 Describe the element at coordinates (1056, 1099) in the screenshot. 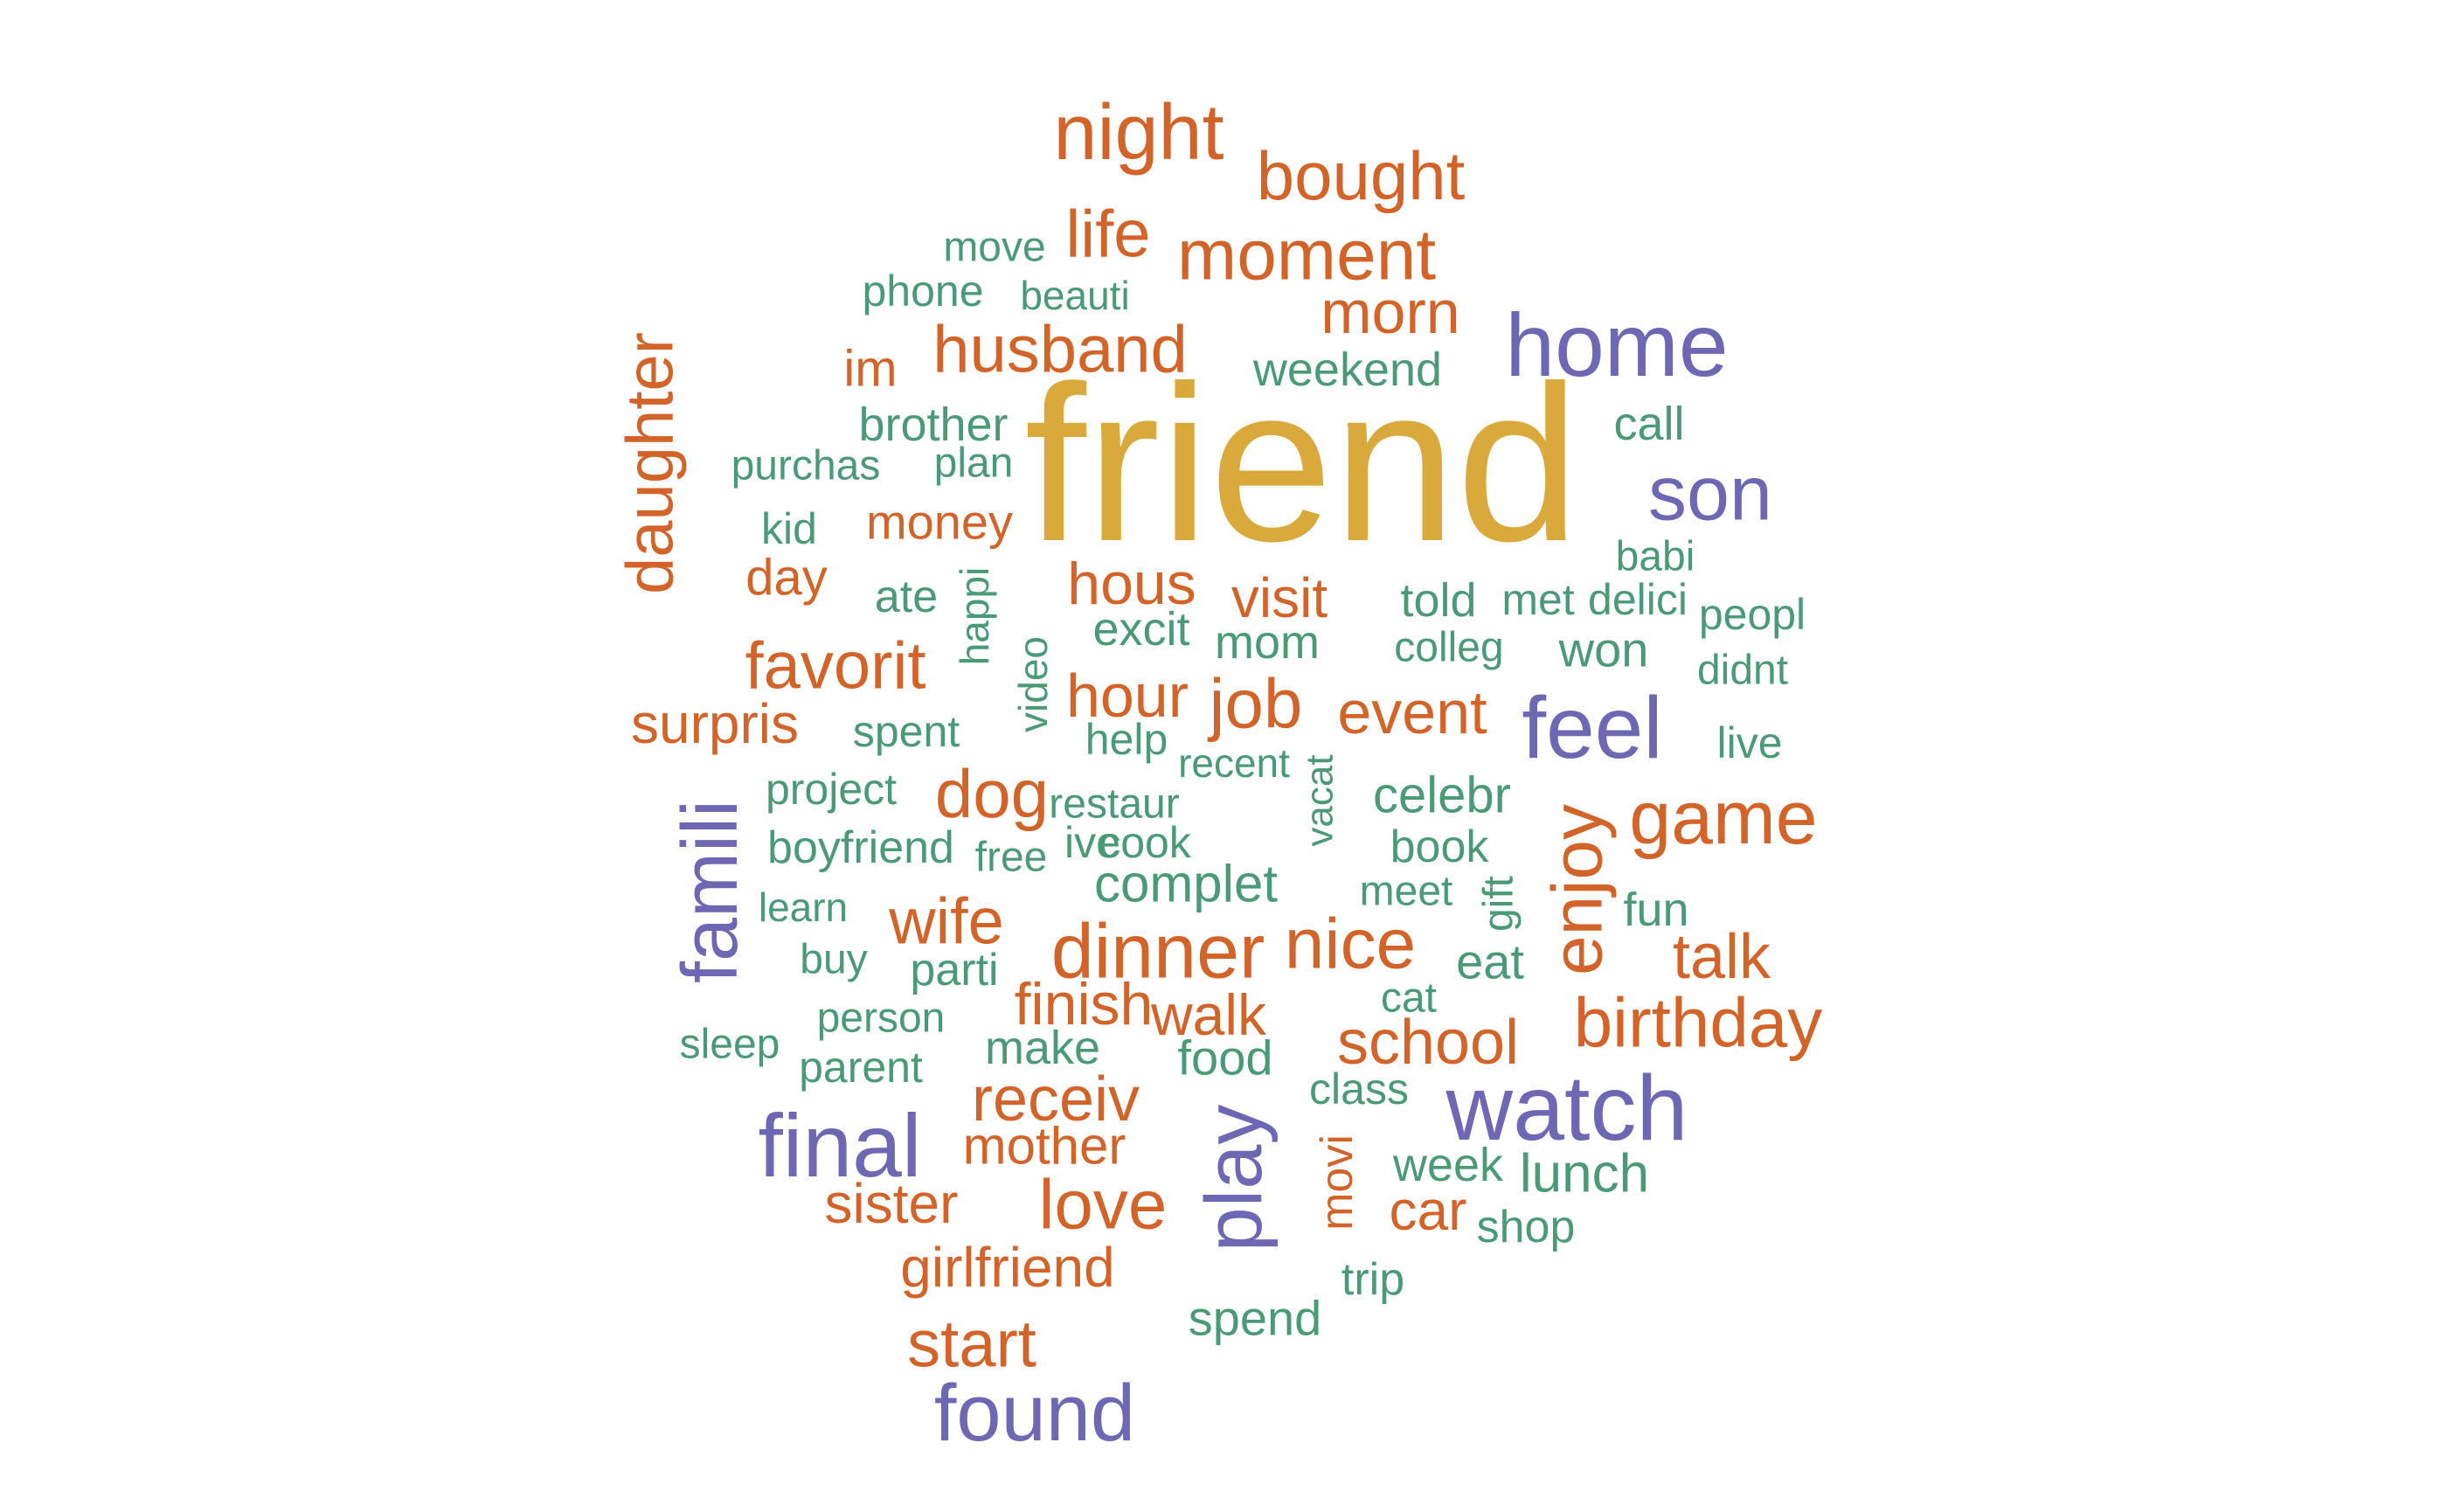

I see `word-receiv: receiv` at that location.